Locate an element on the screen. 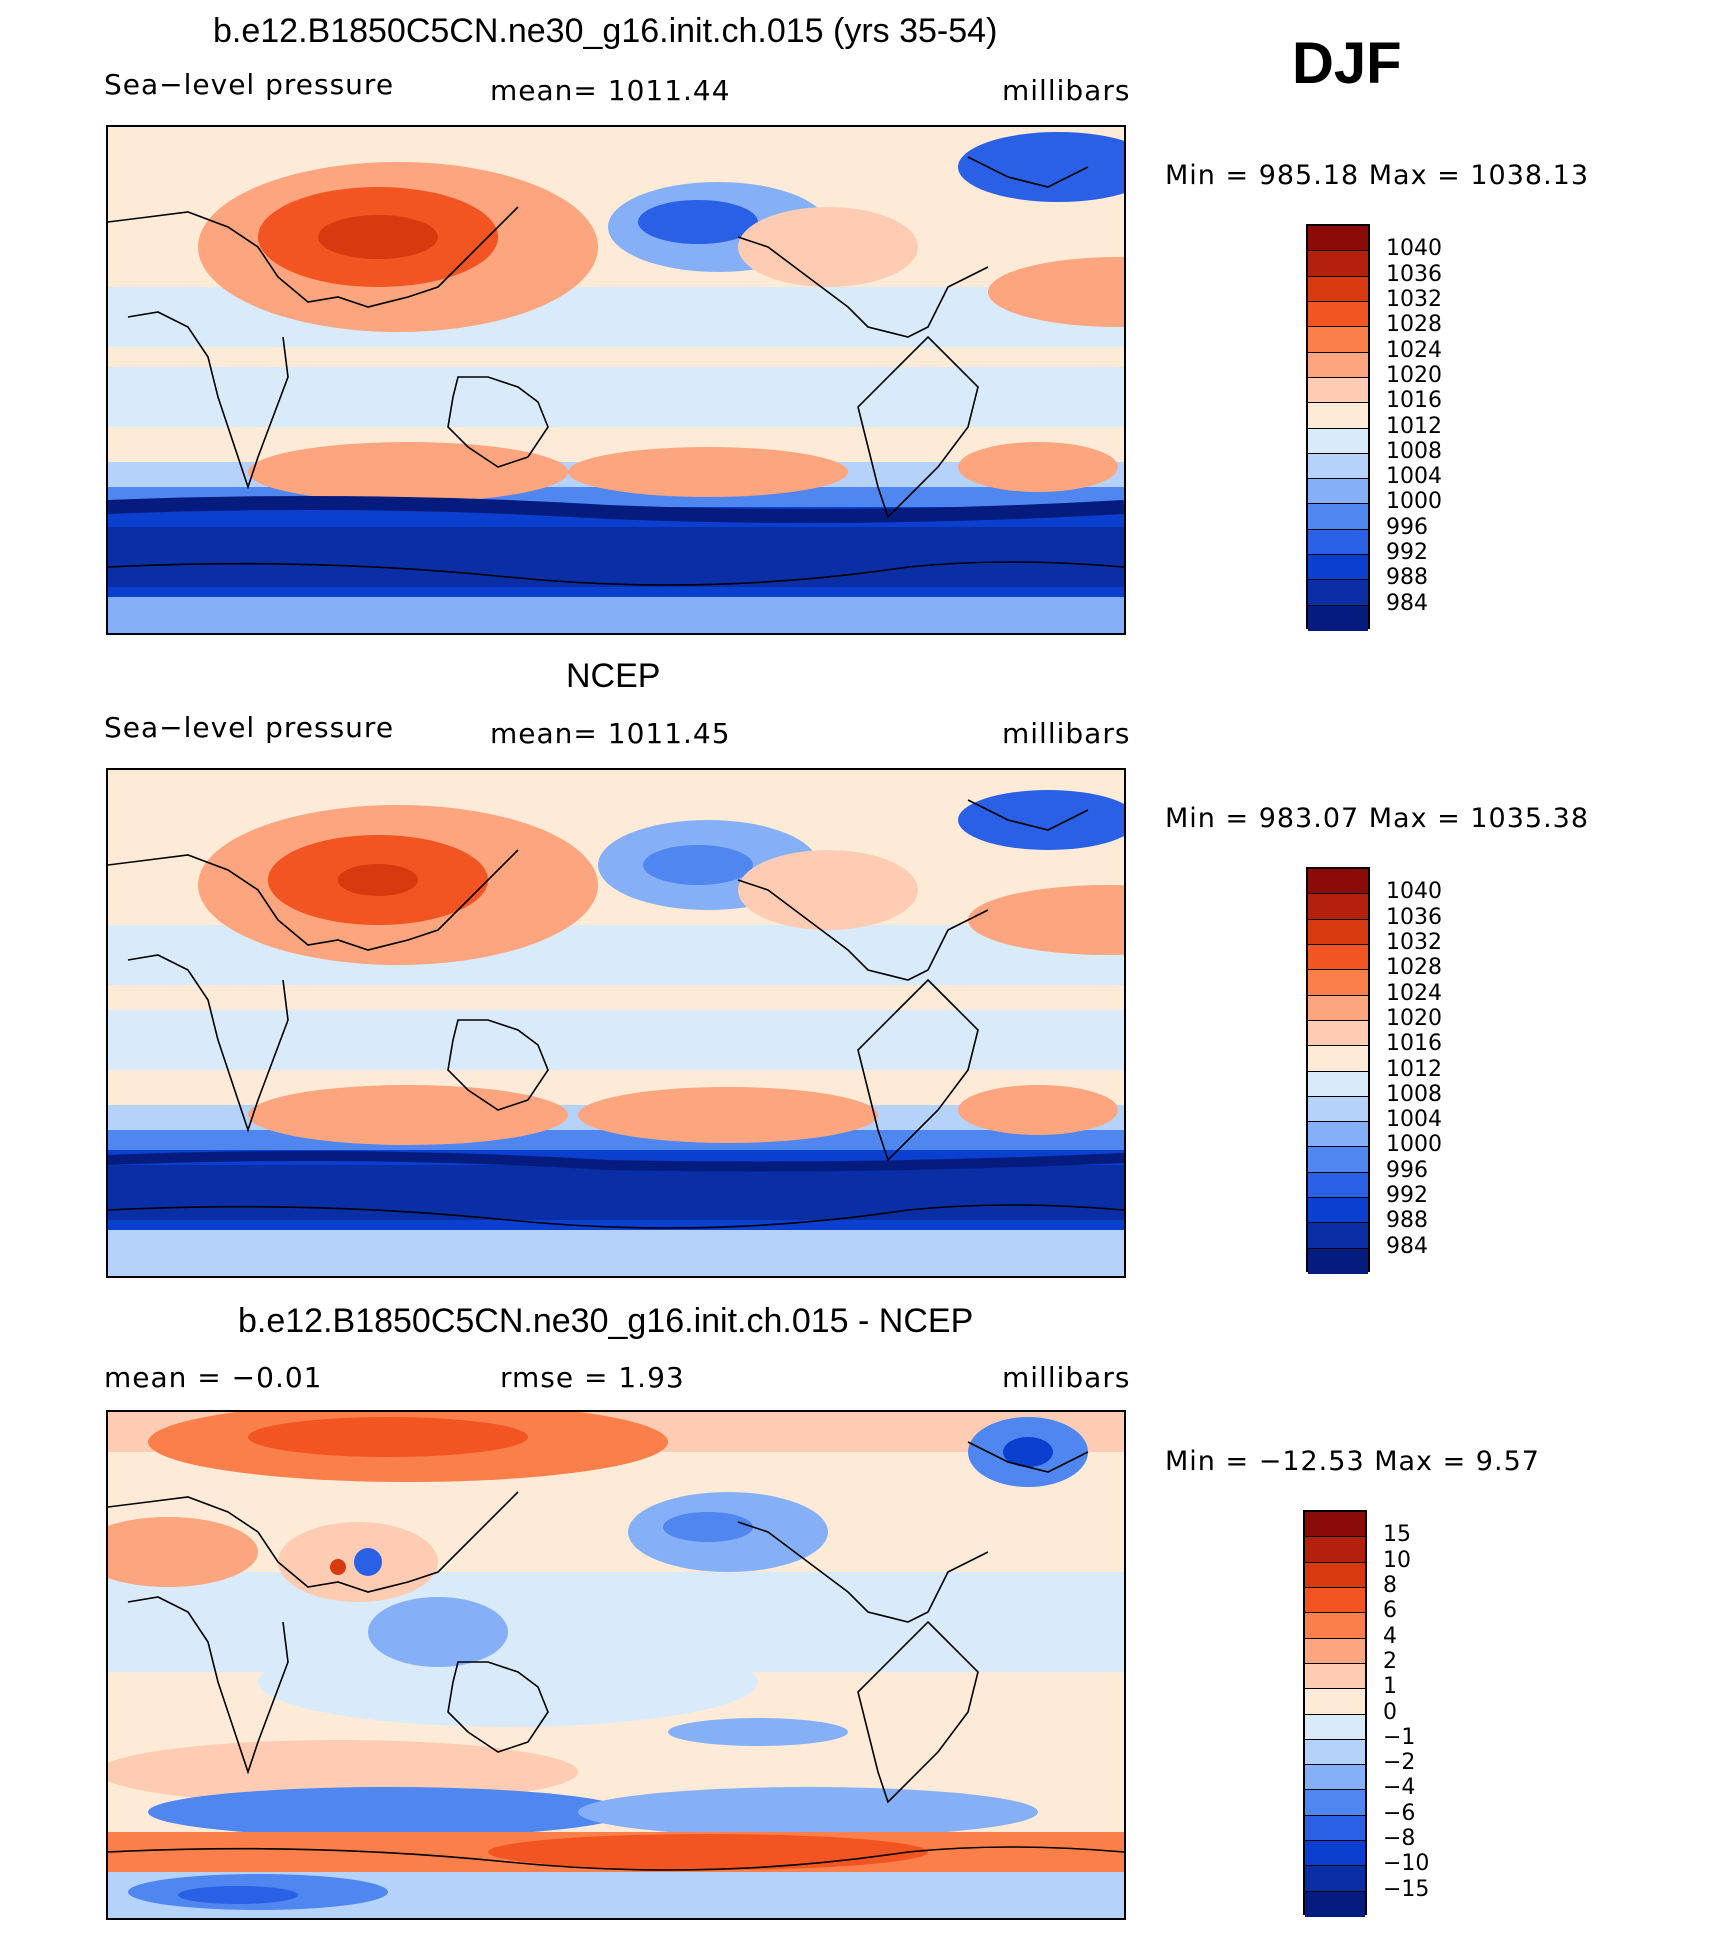 This screenshot has width=1710, height=1953. panel3-colorbar is located at coordinates (1335, 1713).